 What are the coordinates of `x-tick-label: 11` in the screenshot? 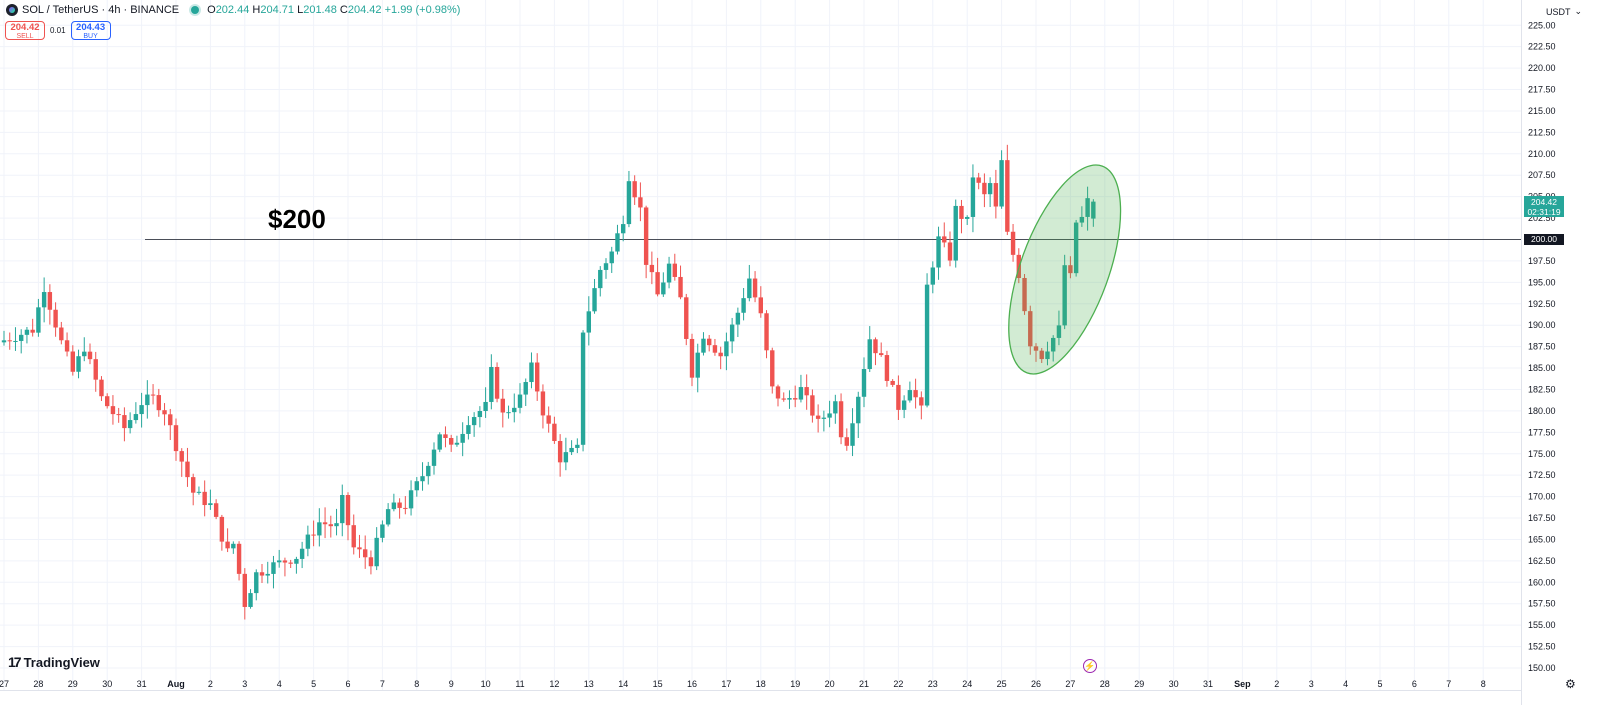 It's located at (519, 684).